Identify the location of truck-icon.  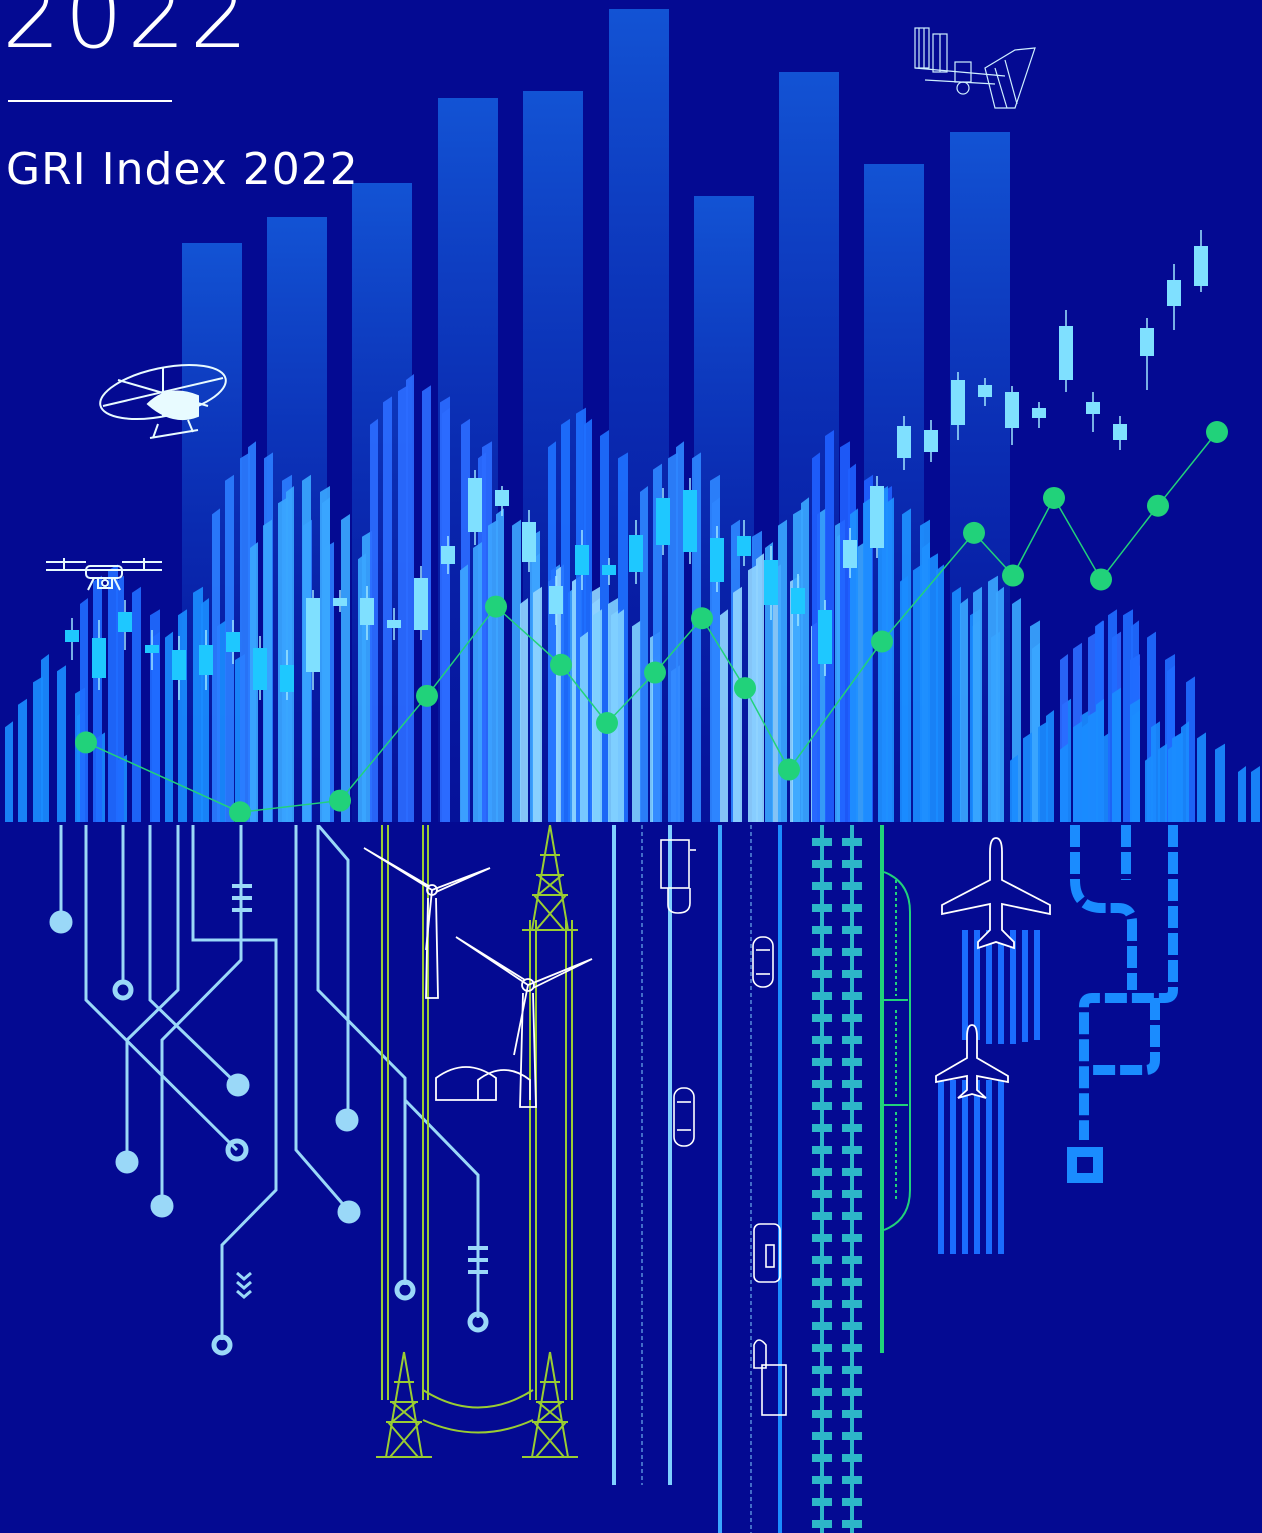
(770, 1377).